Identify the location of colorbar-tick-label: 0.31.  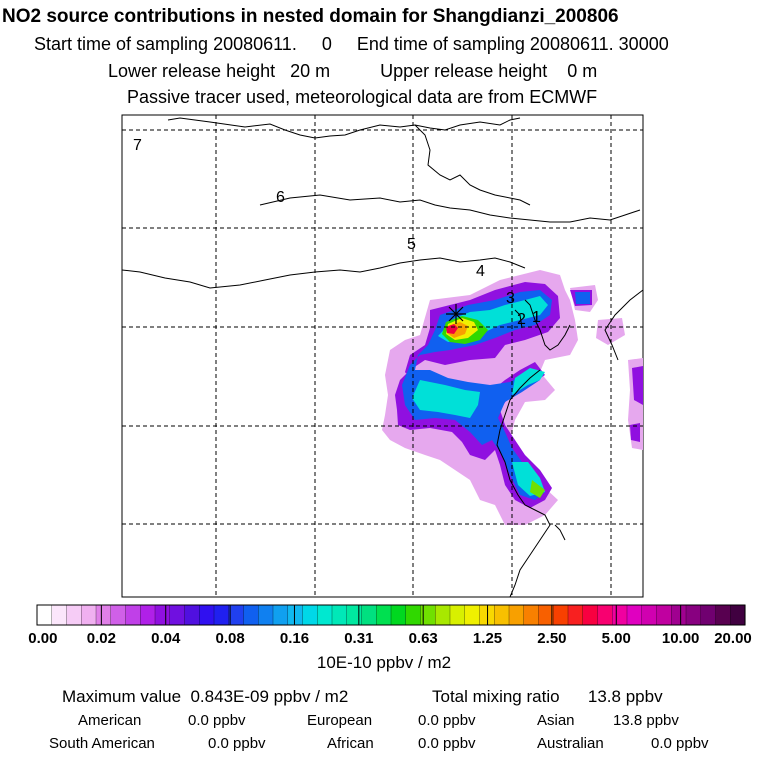
(359, 638).